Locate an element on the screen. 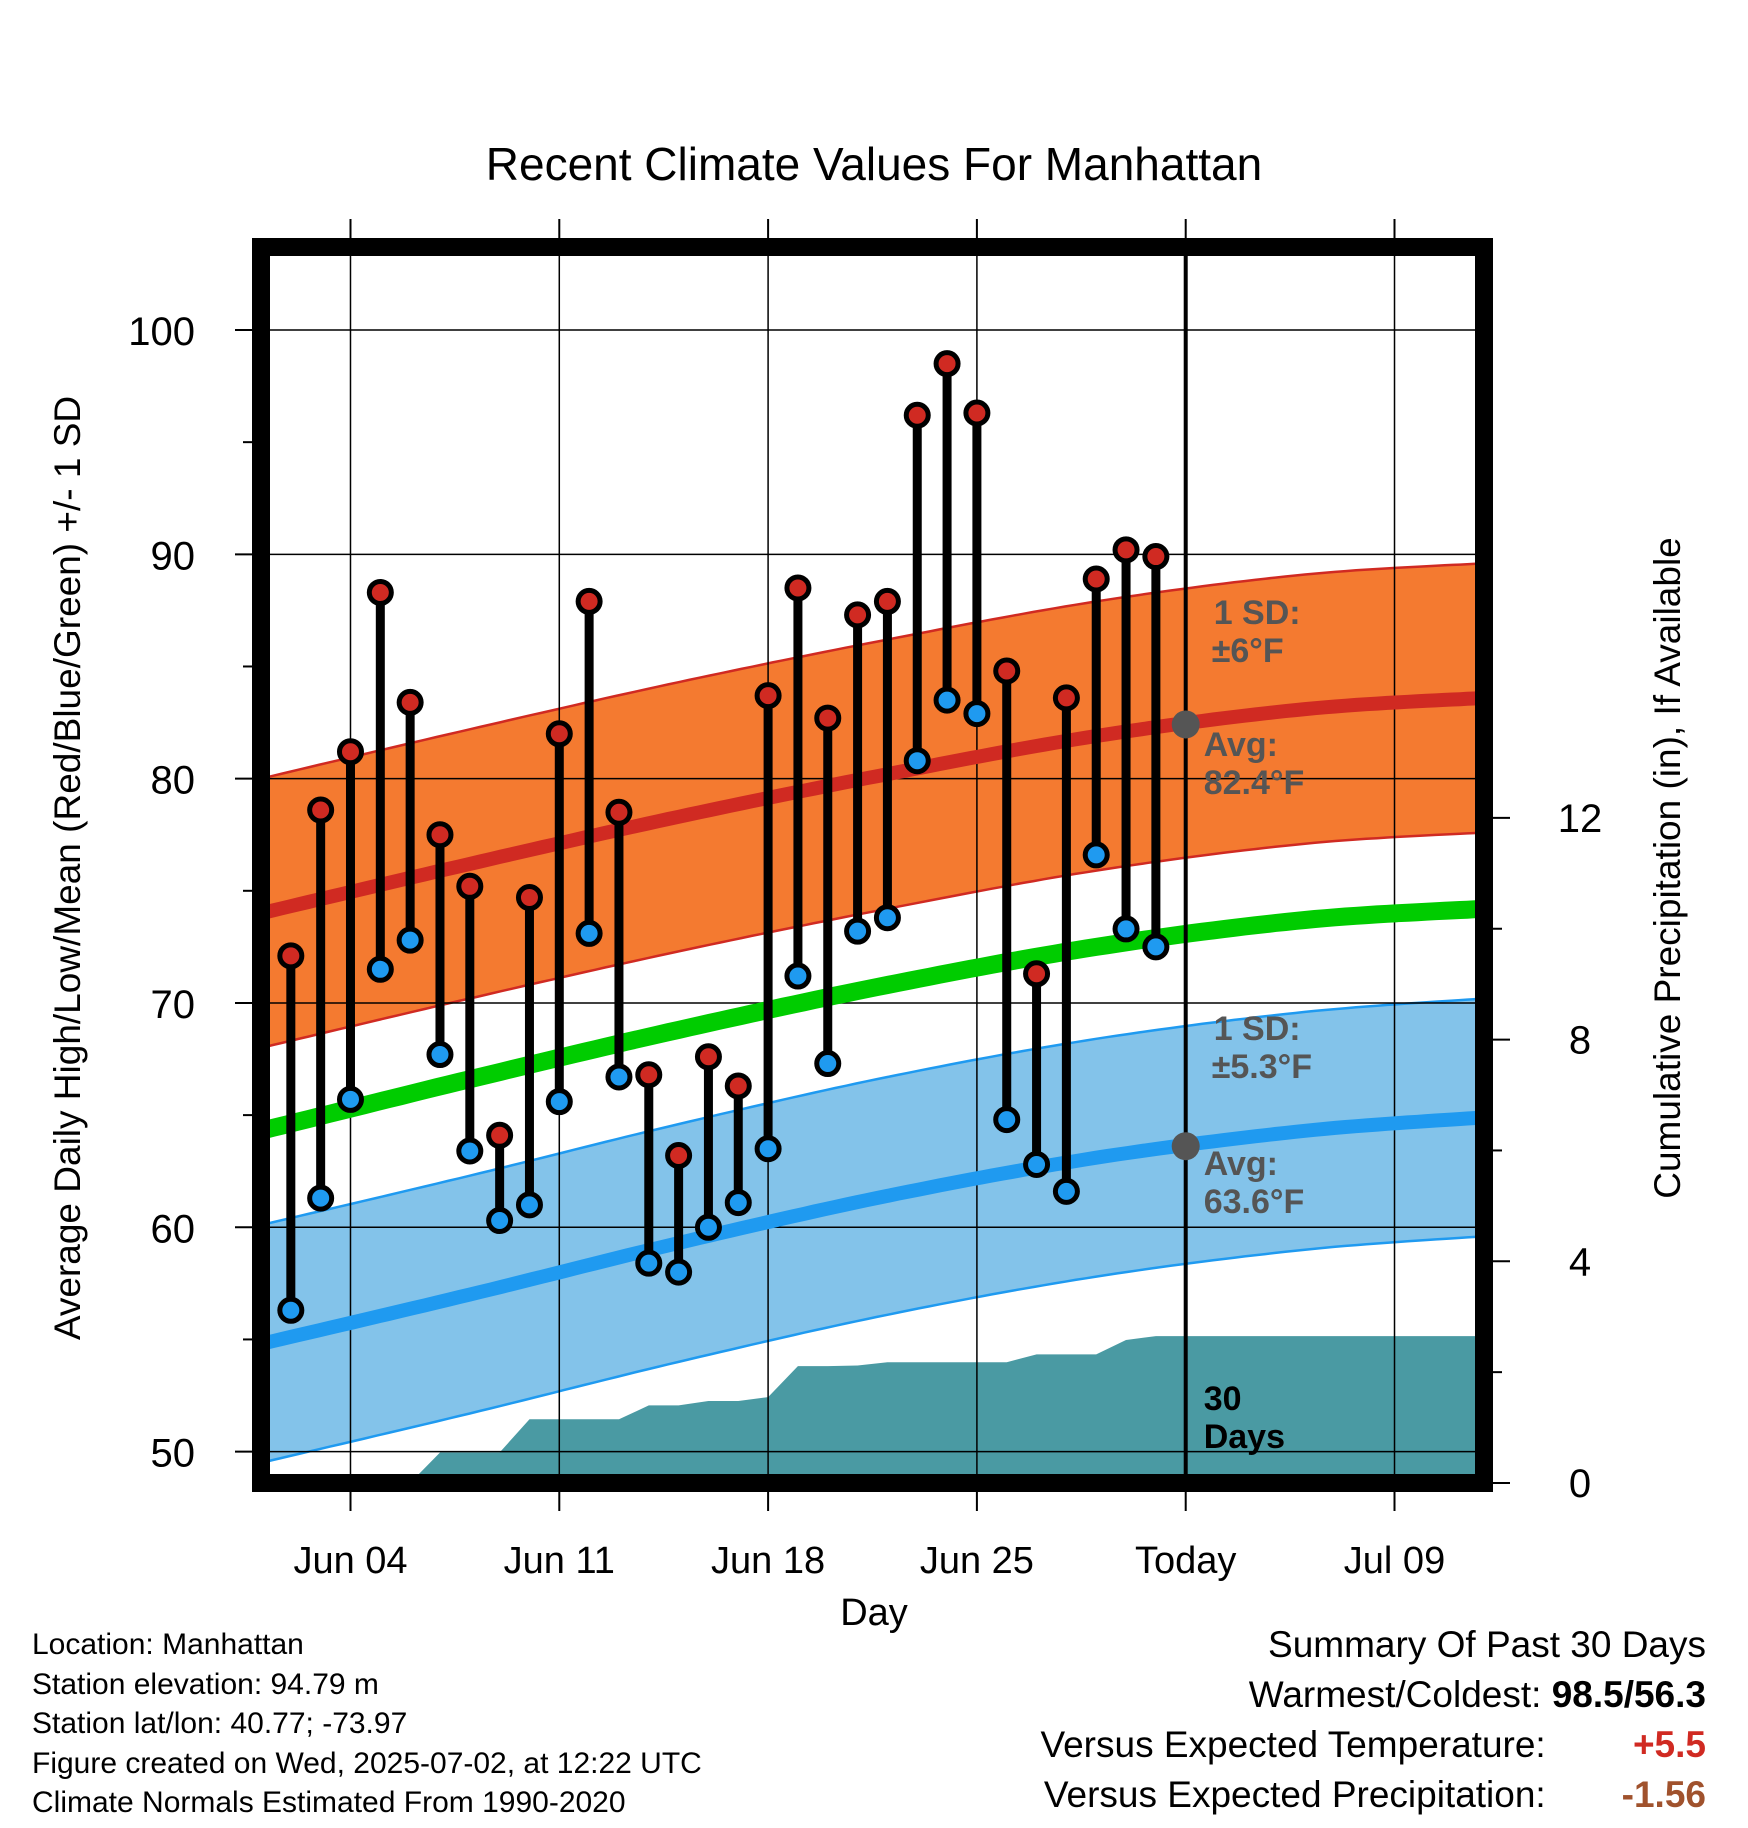  info-latlon: Station lat/lon: 40.77; -73.97 is located at coordinates (220, 1723).